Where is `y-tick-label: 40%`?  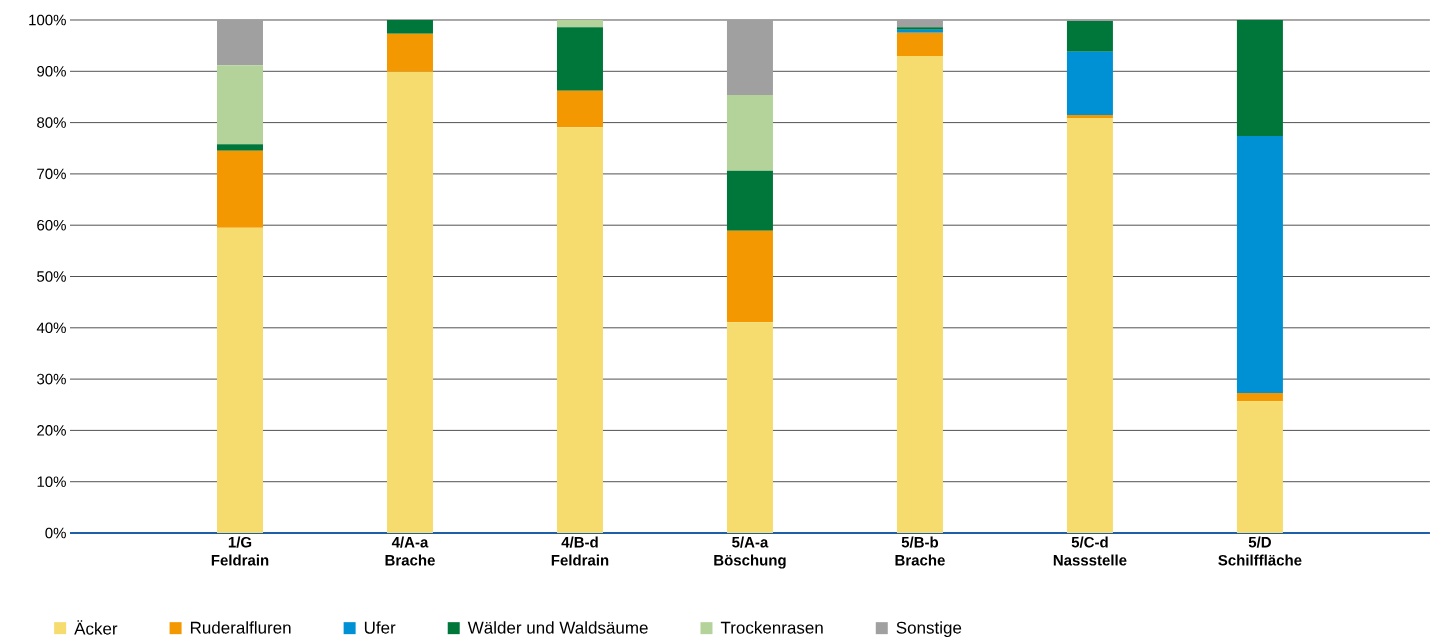 y-tick-label: 40% is located at coordinates (51, 328).